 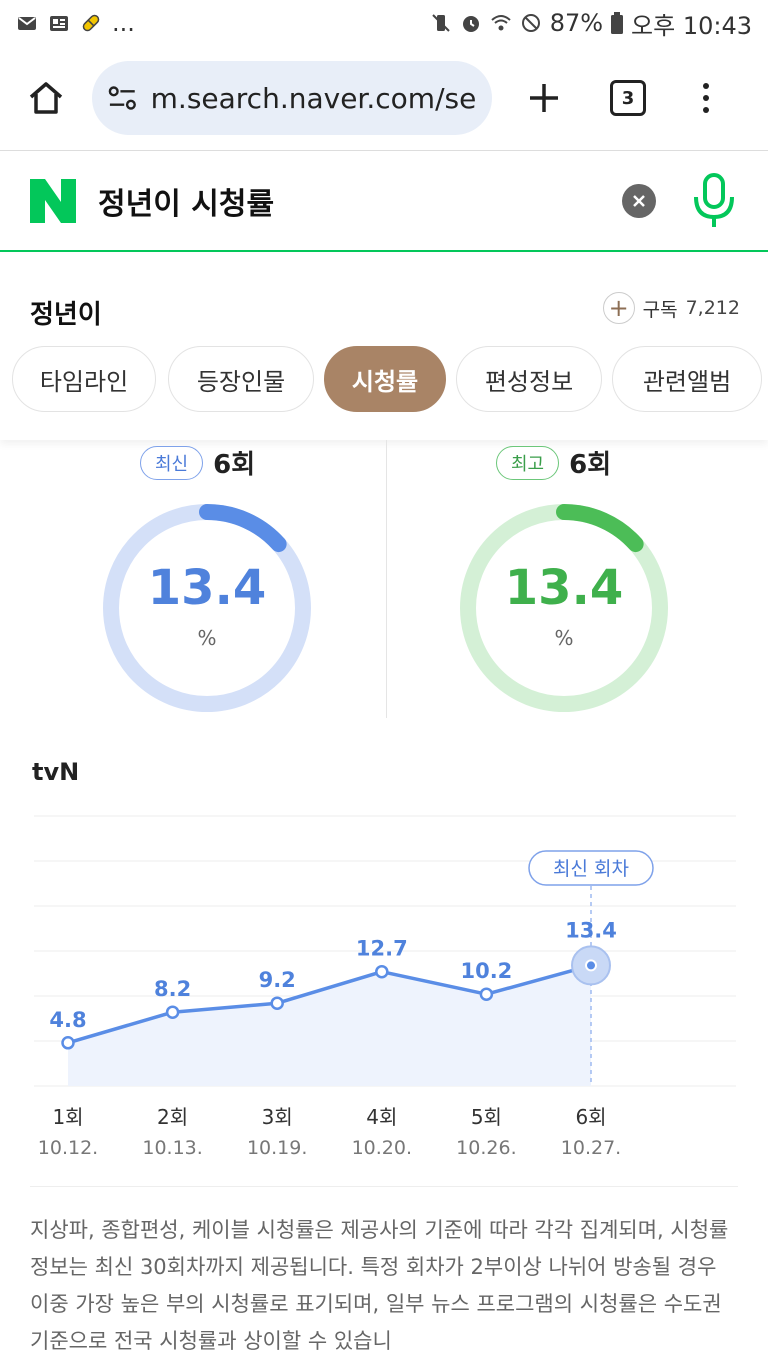 I want to click on url-text: m.search.naver.com/sea, so click(x=314, y=98).